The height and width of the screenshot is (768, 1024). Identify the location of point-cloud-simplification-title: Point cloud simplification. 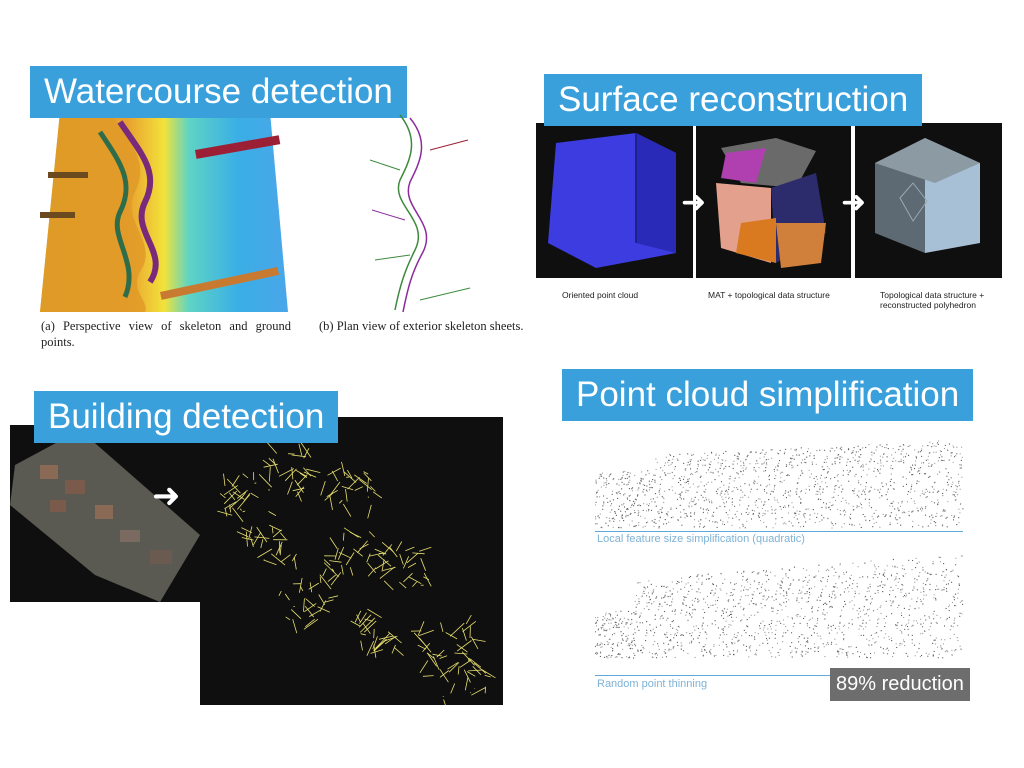
(768, 395).